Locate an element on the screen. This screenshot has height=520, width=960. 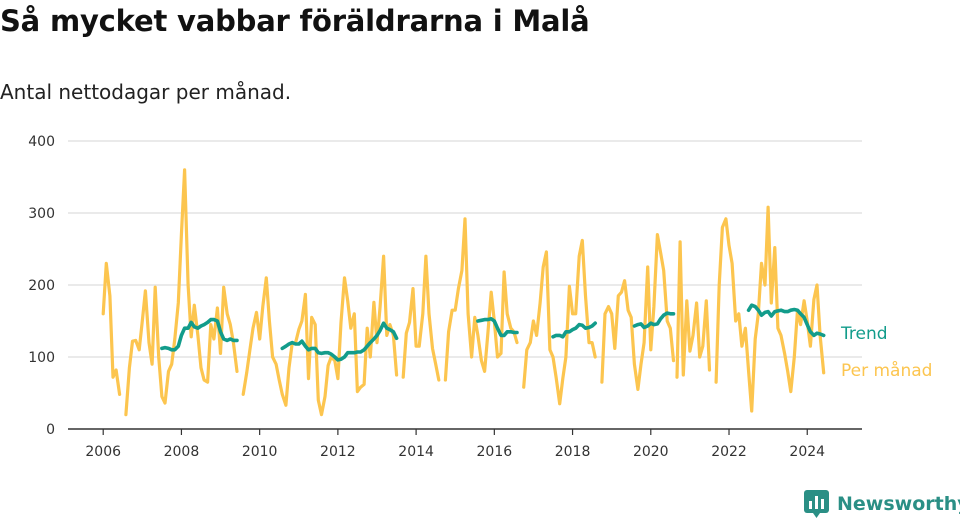
x-tick-label-2012: 2012 is located at coordinates (338, 452).